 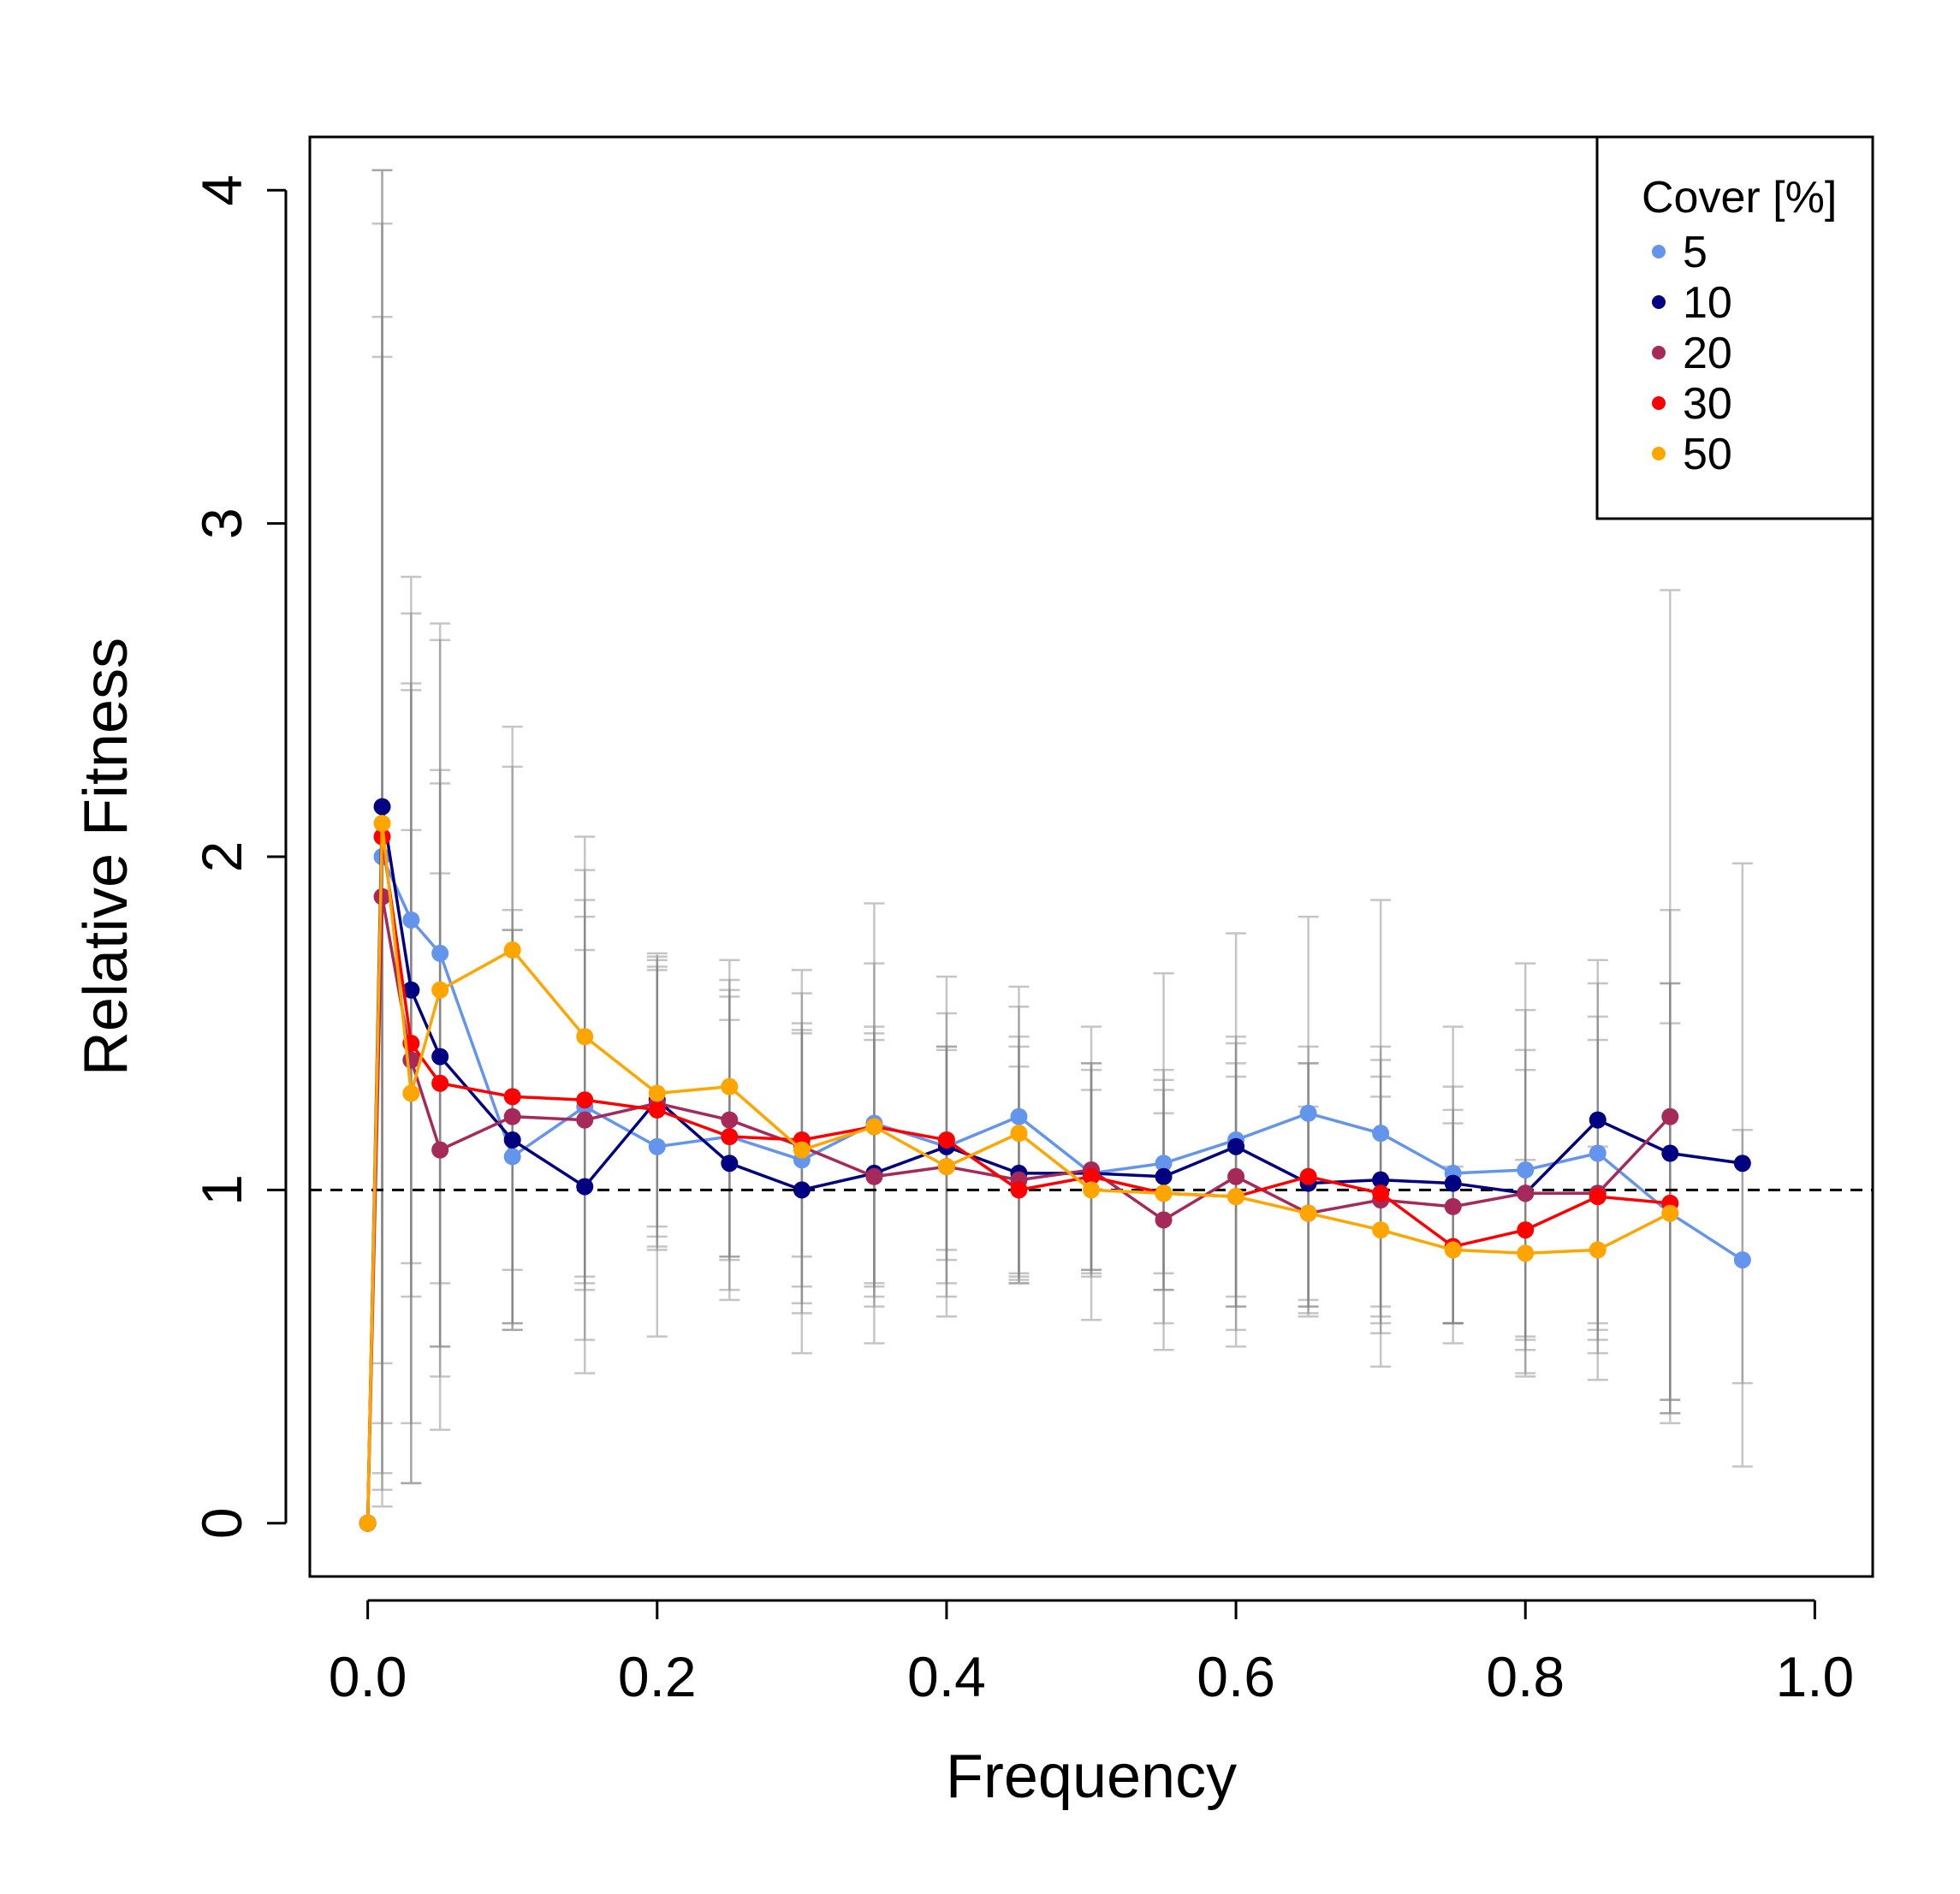 I want to click on y-tick-label: 2, so click(x=221, y=857).